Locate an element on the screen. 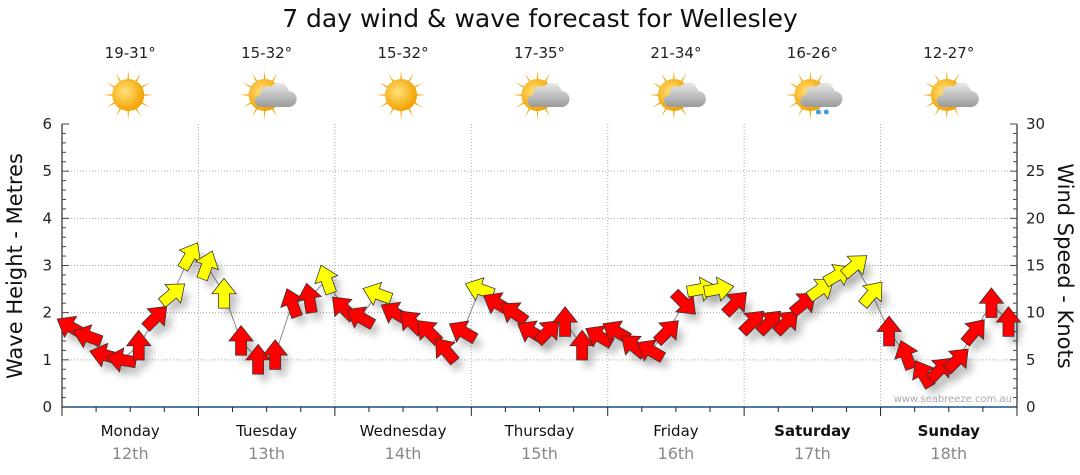 The width and height of the screenshot is (1080, 475). day-column: 21-34° Friday 16th is located at coordinates (677, 253).